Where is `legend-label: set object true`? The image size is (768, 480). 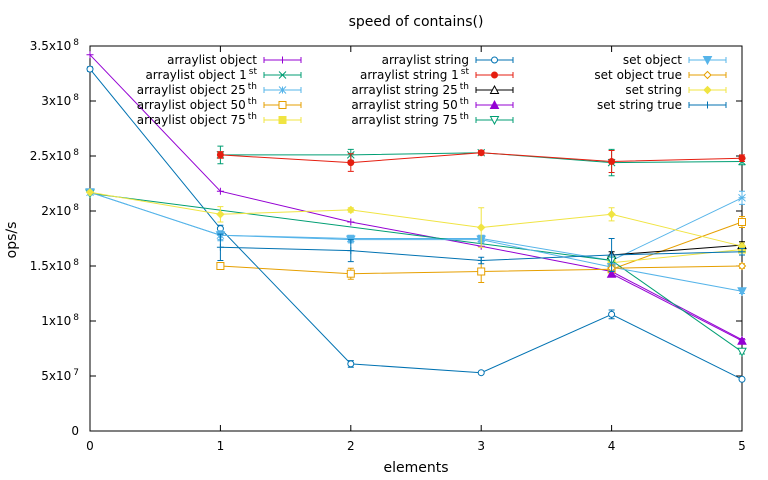 legend-label: set object true is located at coordinates (638, 75).